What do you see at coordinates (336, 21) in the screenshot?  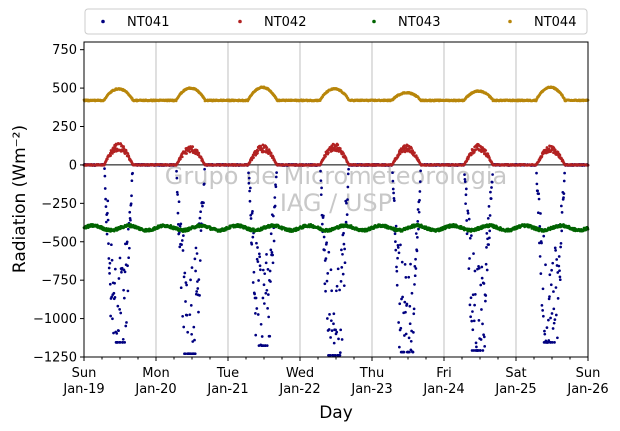 I see `legend-frame` at bounding box center [336, 21].